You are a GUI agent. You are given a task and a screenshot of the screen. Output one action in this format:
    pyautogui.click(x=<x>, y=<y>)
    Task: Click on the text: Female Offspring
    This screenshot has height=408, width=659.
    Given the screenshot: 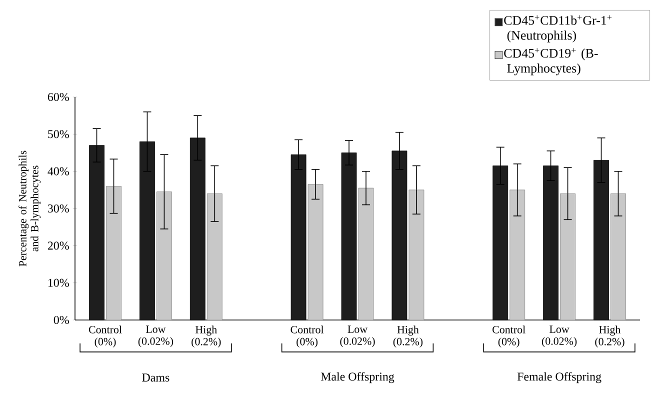 What is the action you would take?
    pyautogui.click(x=559, y=378)
    